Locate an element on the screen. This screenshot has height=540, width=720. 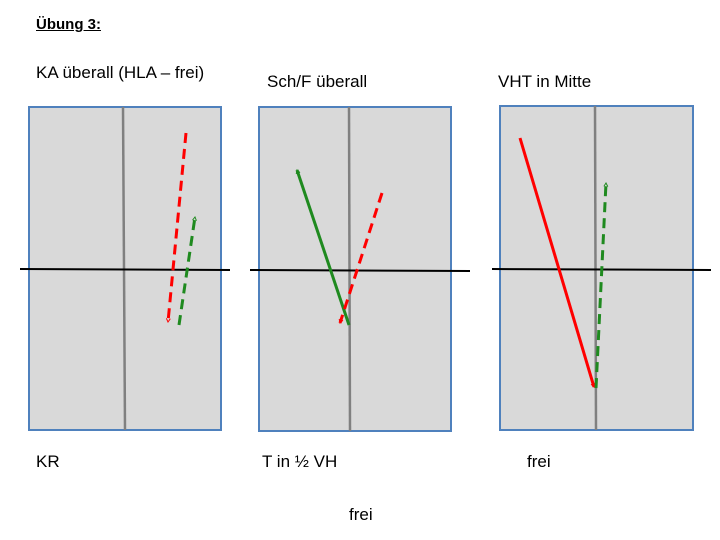
exercise-3-top-label: VHT in Mitte is located at coordinates (545, 81).